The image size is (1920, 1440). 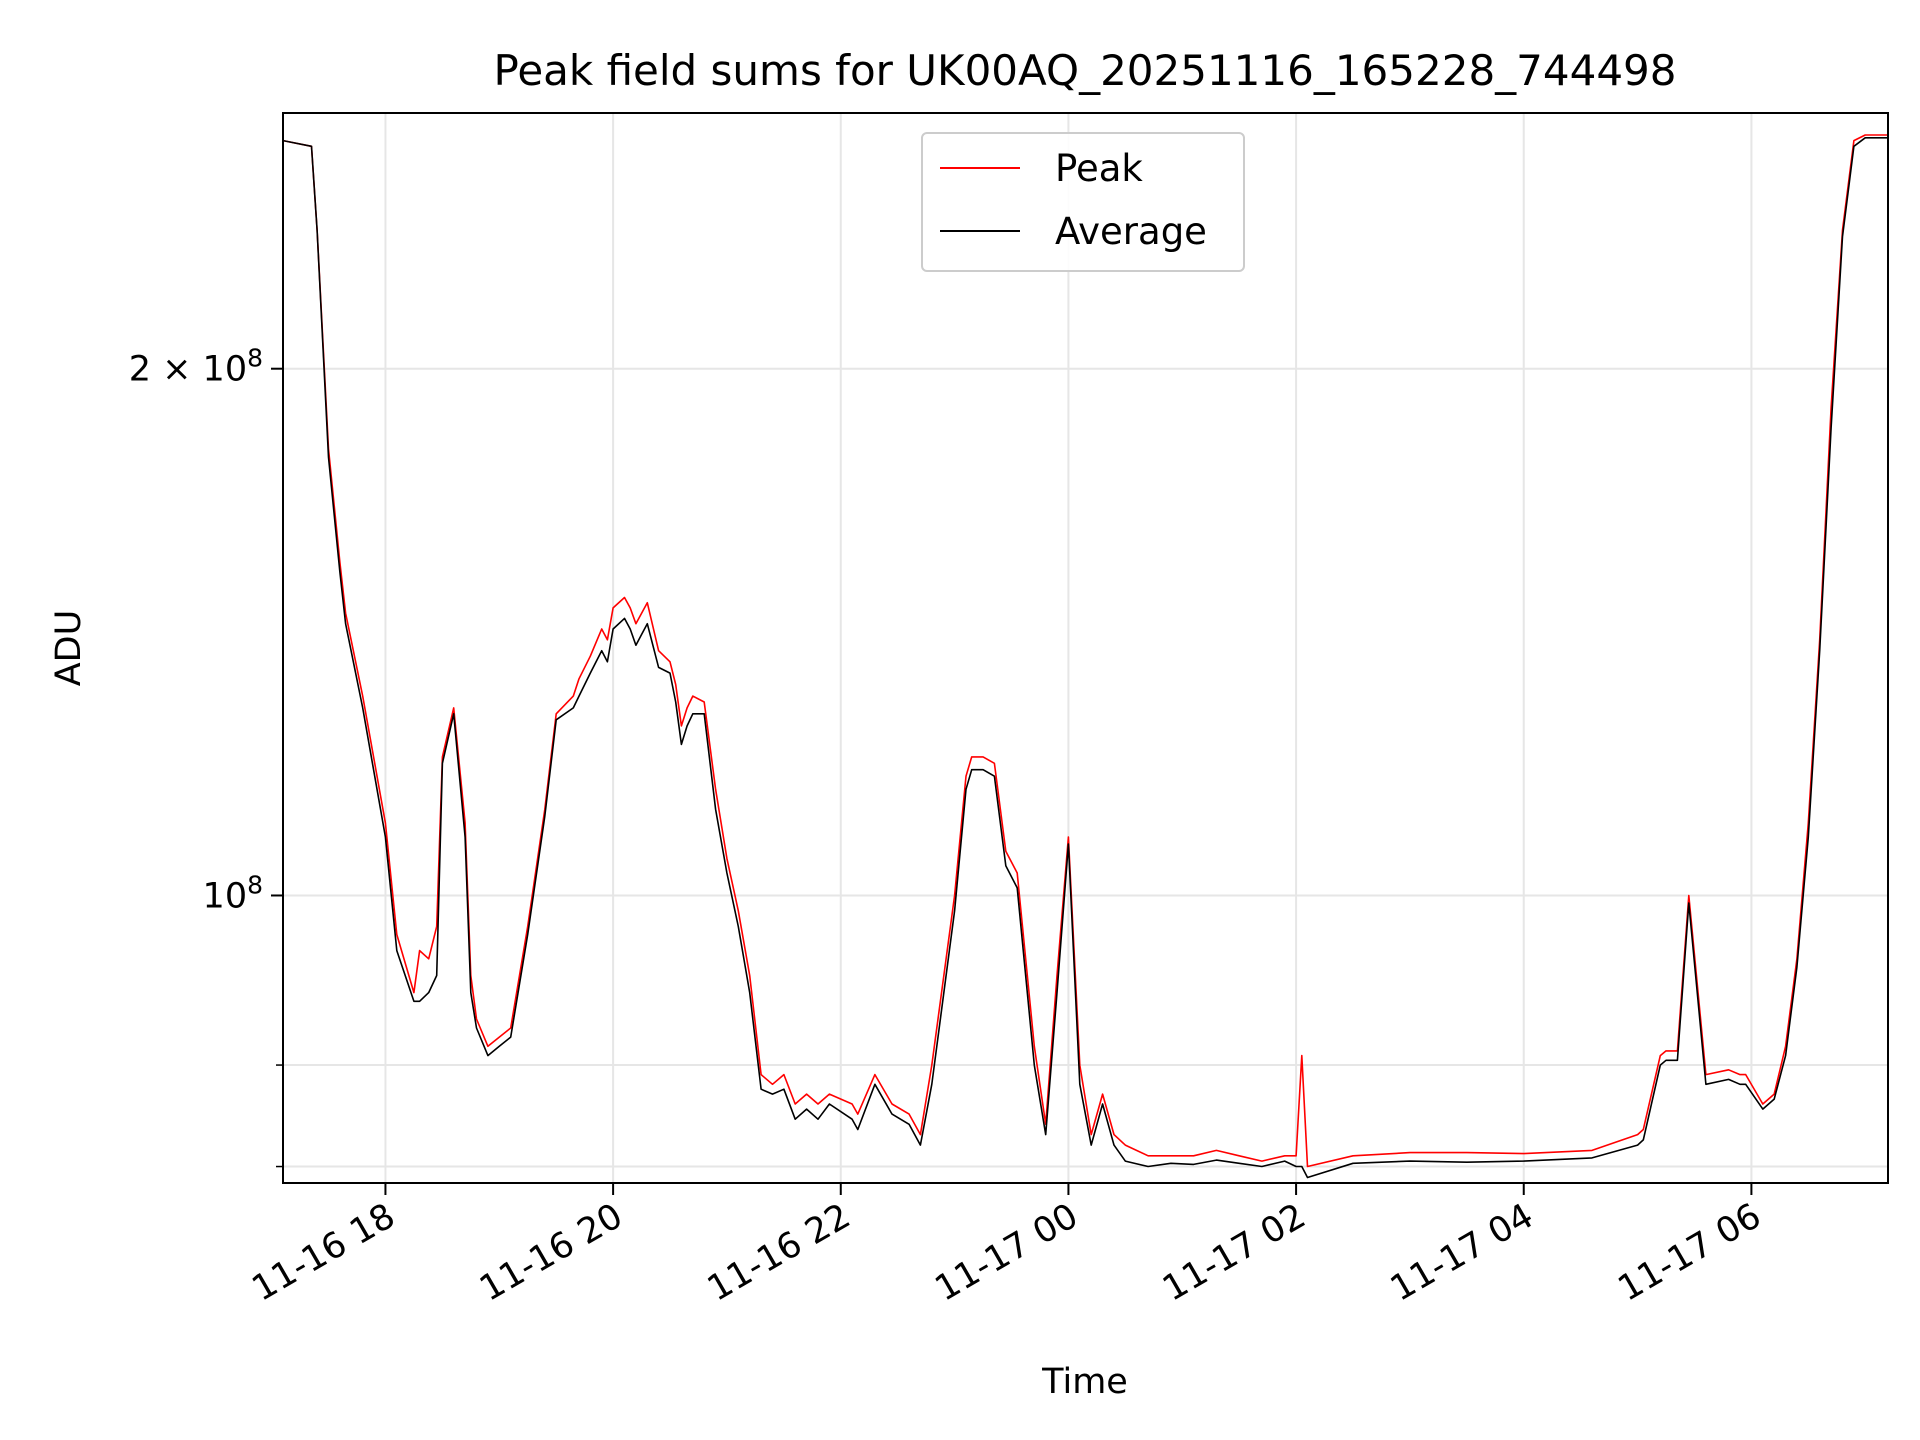 I want to click on y-tick-label: 2 × 108, so click(x=196, y=366).